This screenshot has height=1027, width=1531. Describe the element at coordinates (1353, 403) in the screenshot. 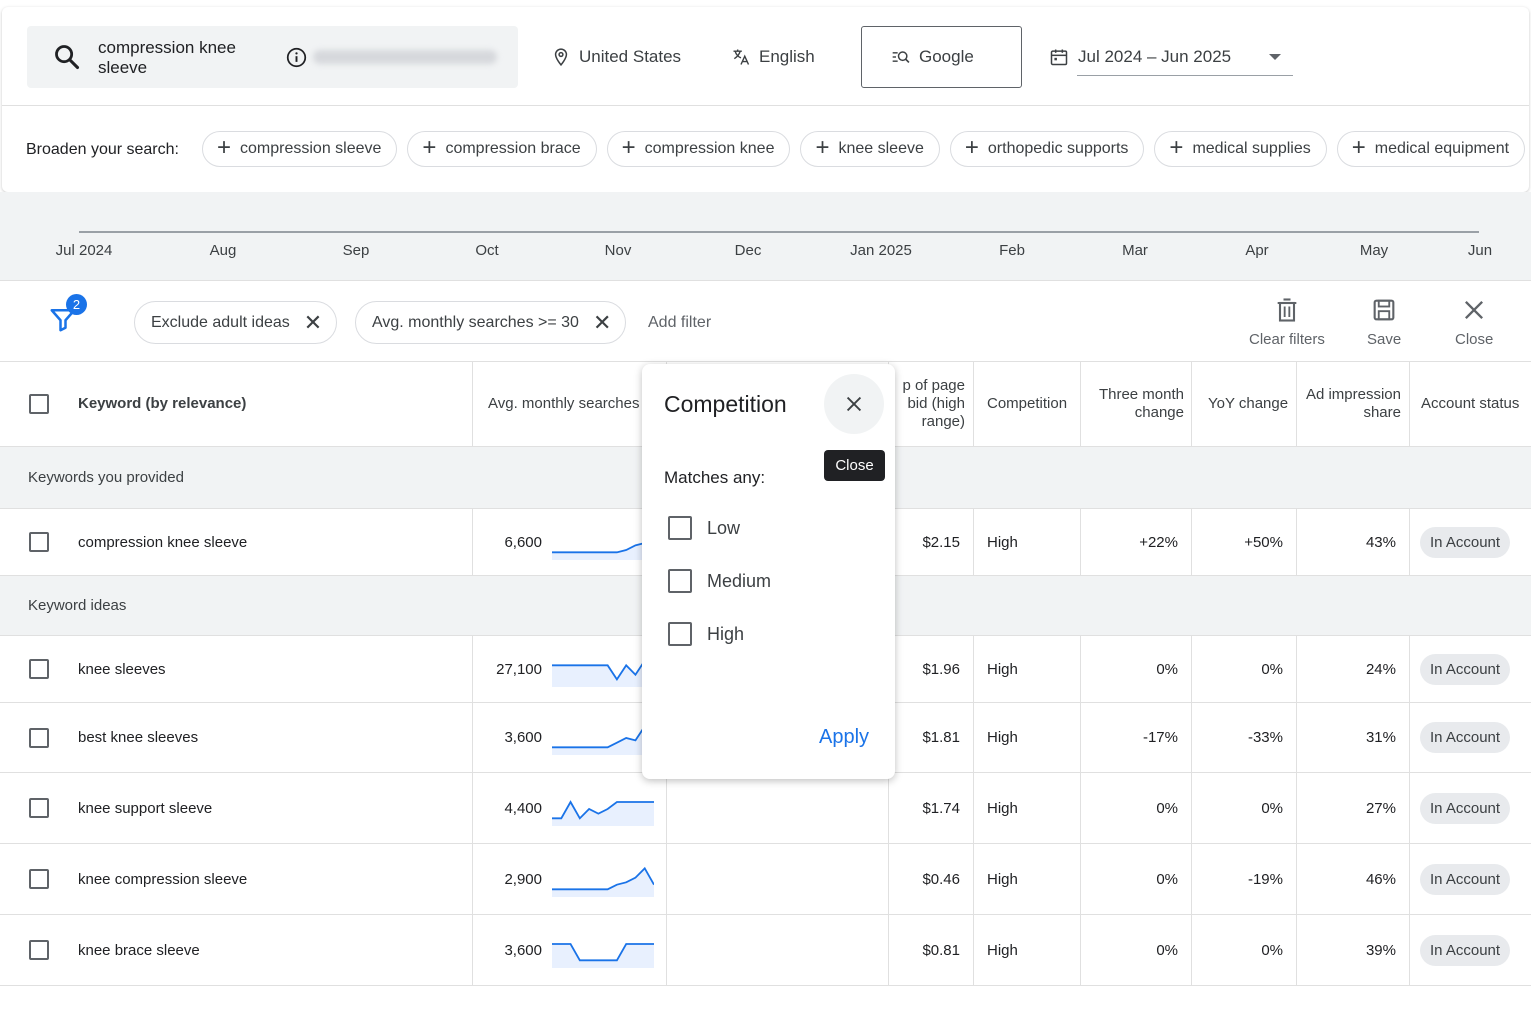

I see `header-ad-share: Ad impression share` at that location.